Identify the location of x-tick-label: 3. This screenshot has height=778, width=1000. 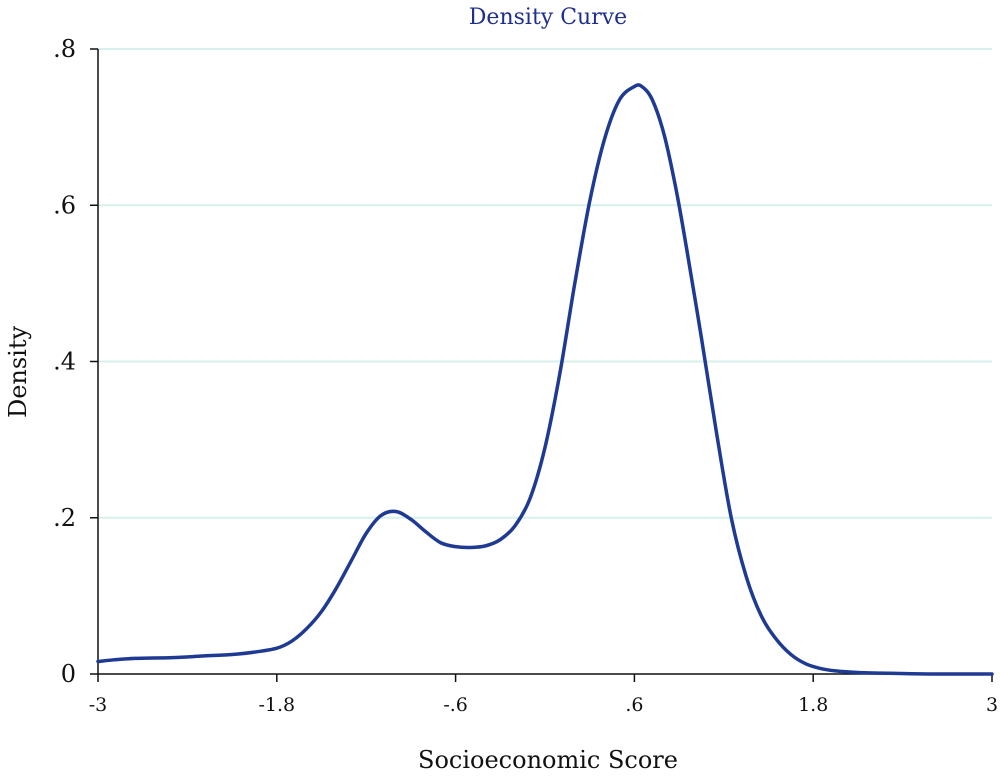
(992, 705).